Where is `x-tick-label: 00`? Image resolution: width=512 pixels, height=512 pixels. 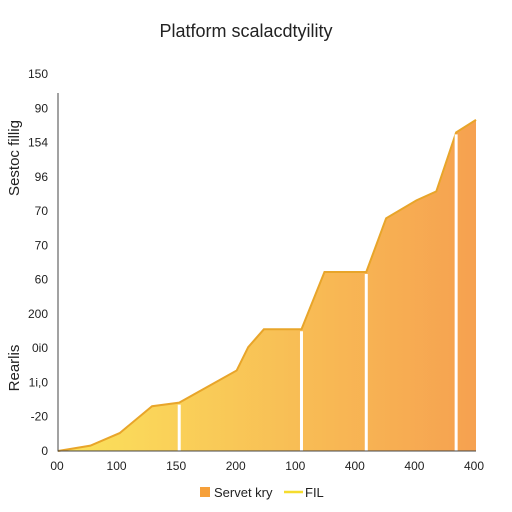
x-tick-label: 00 is located at coordinates (57, 466).